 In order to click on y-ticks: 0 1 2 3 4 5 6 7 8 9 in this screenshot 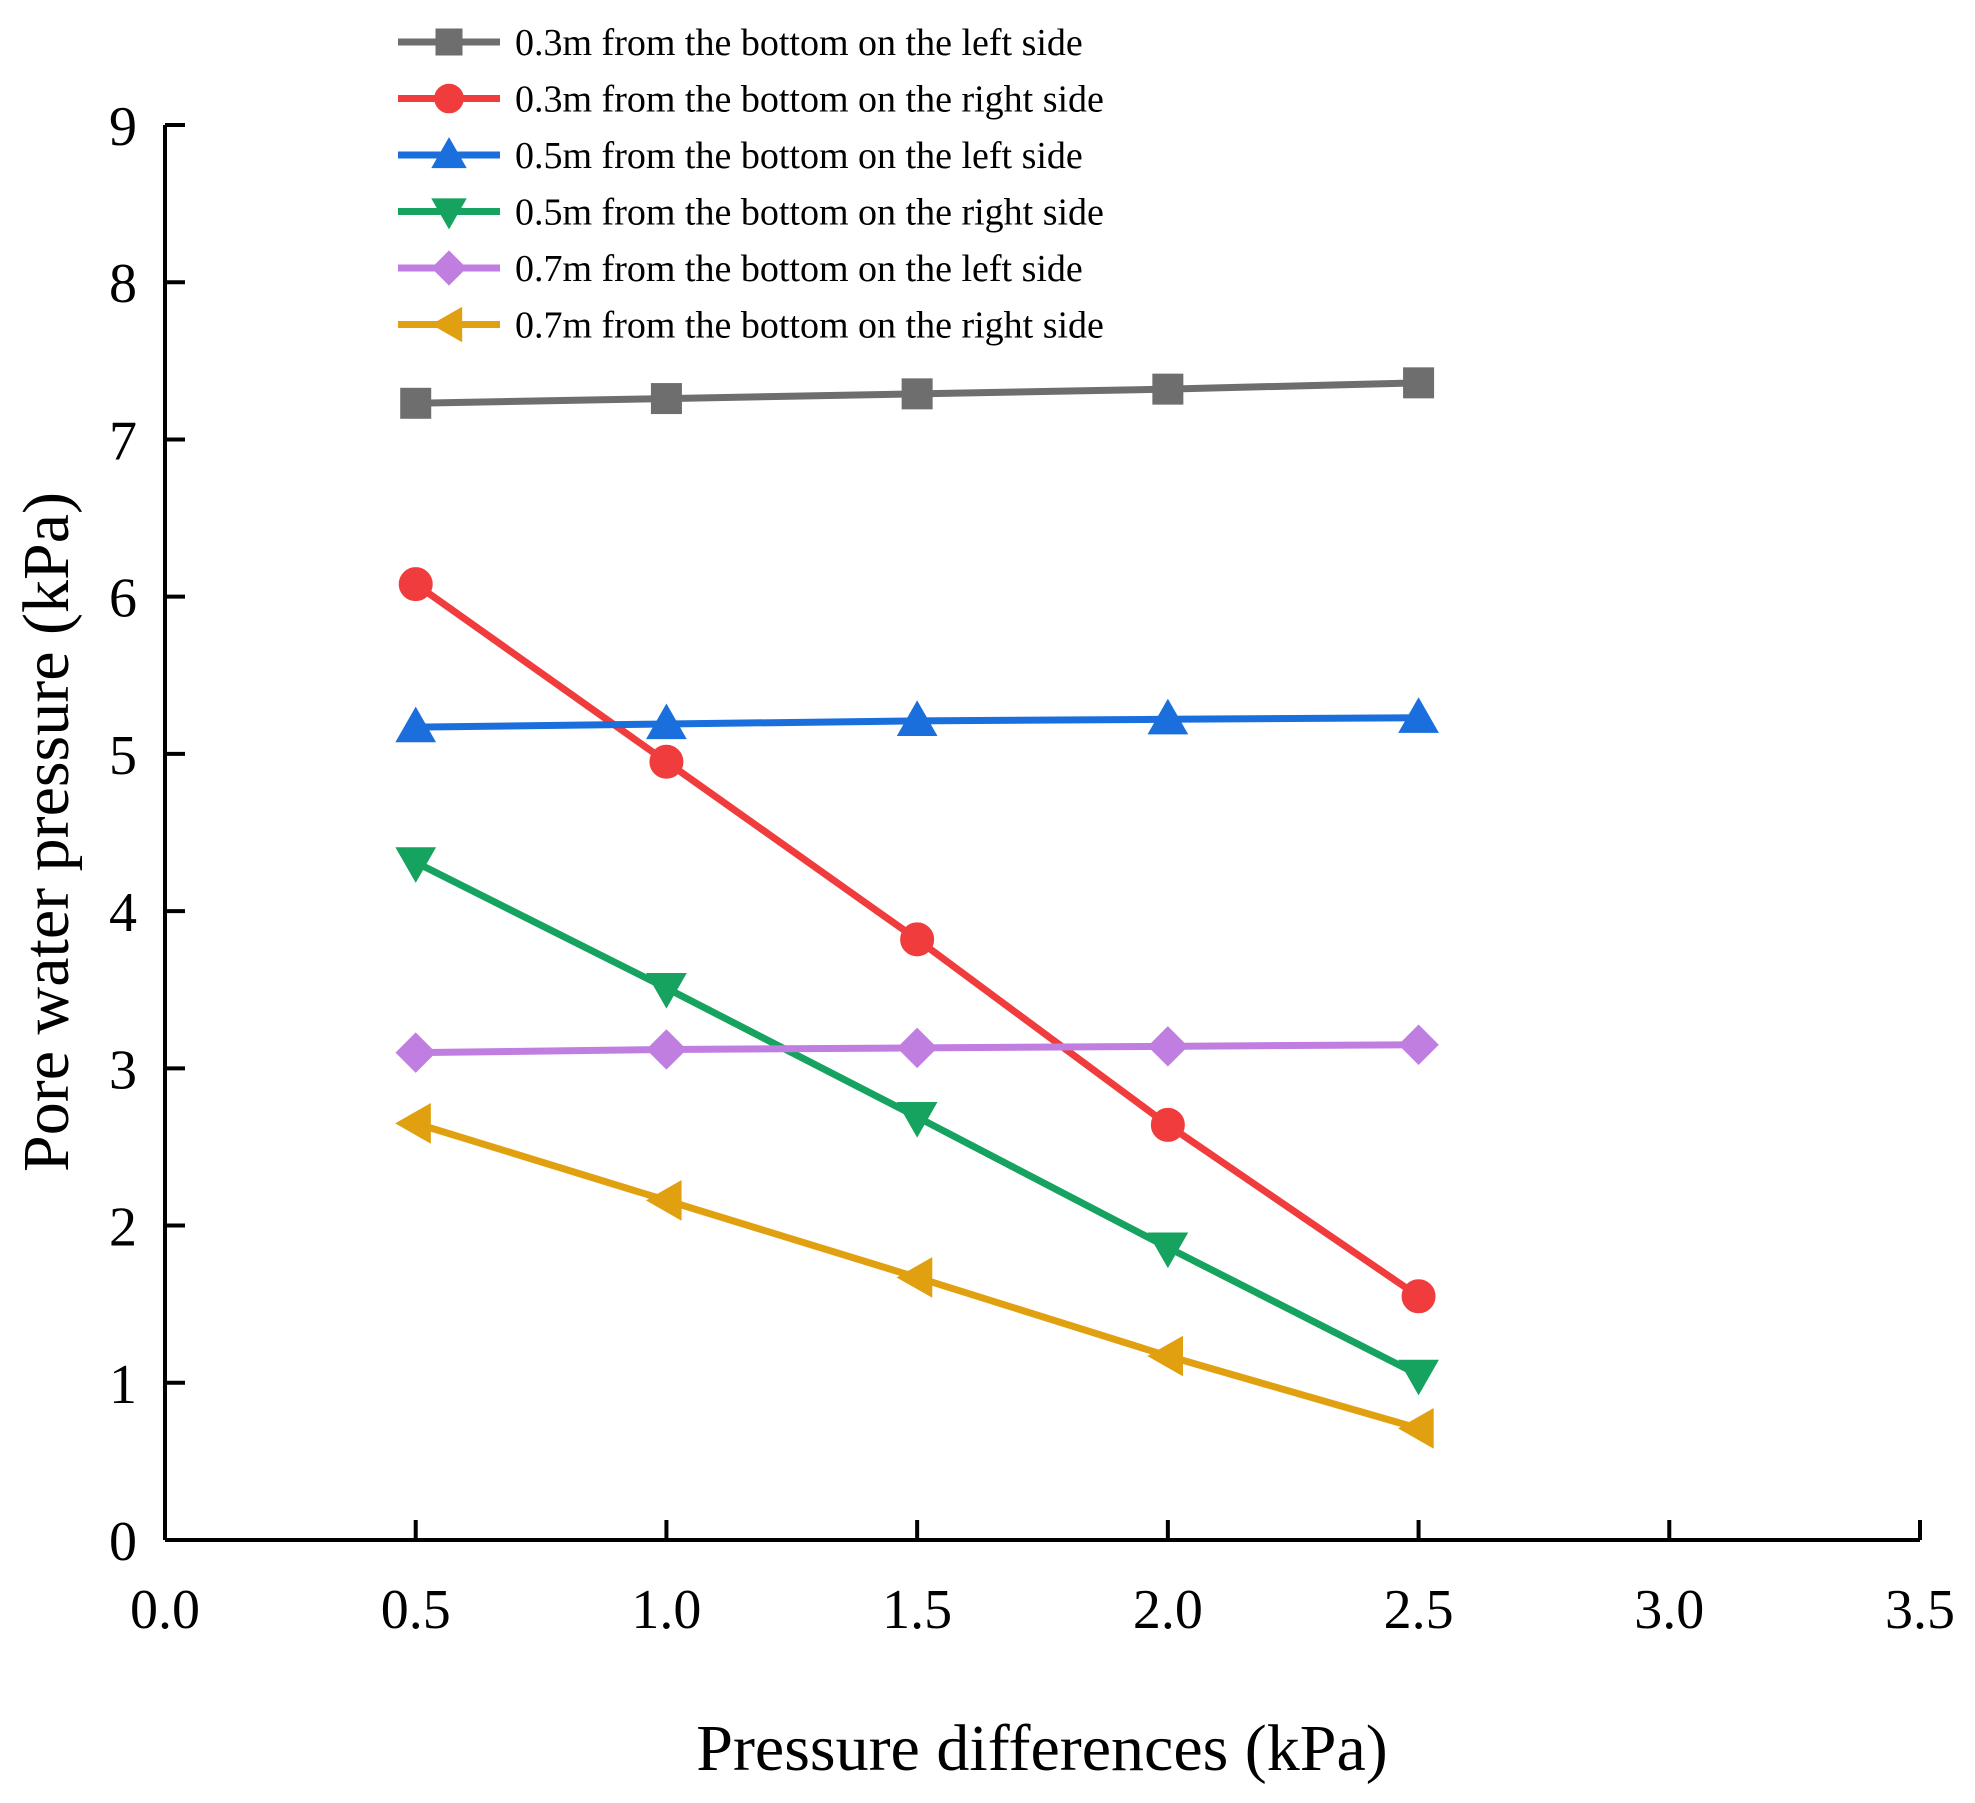, I will do `click(147, 834)`.